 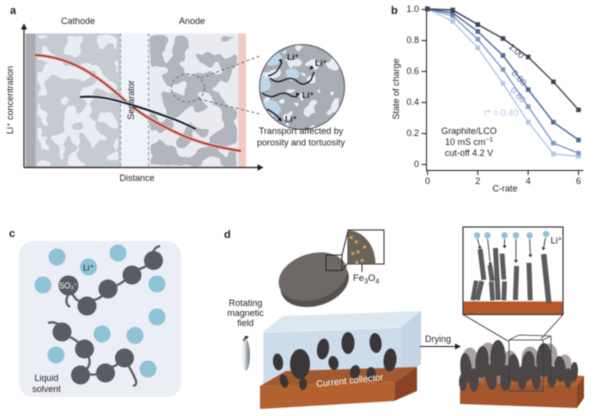 What do you see at coordinates (78, 21) in the screenshot?
I see `svg-text: Cathode` at bounding box center [78, 21].